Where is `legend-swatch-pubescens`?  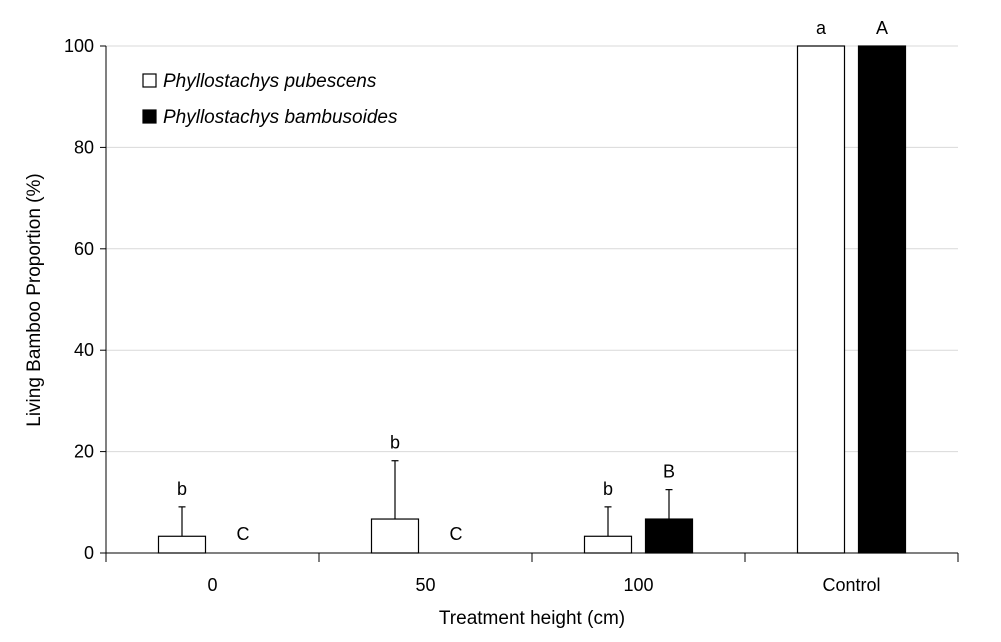
legend-swatch-pubescens is located at coordinates (149, 80).